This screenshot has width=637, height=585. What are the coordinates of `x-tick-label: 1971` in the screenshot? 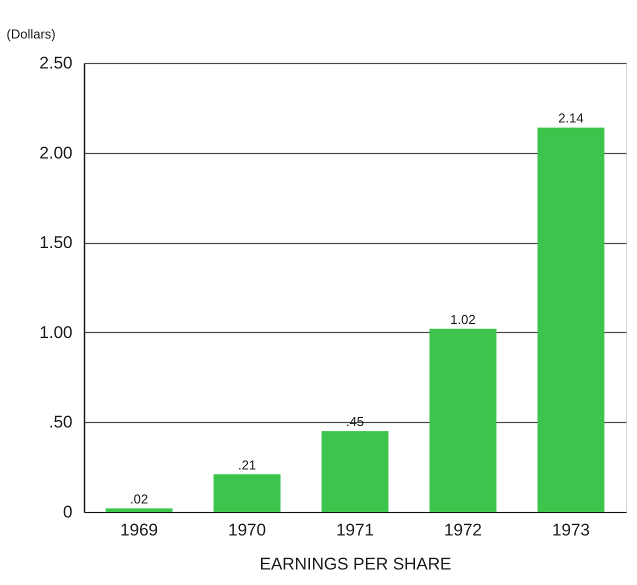 It's located at (355, 530).